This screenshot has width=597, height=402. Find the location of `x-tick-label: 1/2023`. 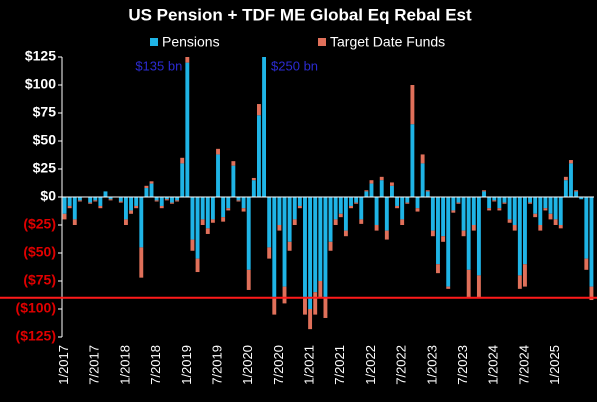

x-tick-label: 1/2023 is located at coordinates (431, 365).